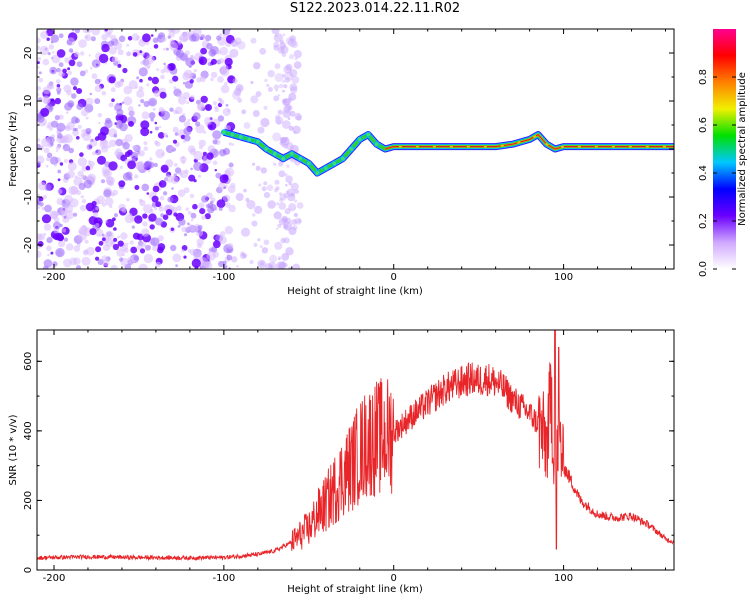 The height and width of the screenshot is (600, 750). What do you see at coordinates (13, 449) in the screenshot?
I see `snr-y-axis-label: SNR (10 * v/v)` at bounding box center [13, 449].